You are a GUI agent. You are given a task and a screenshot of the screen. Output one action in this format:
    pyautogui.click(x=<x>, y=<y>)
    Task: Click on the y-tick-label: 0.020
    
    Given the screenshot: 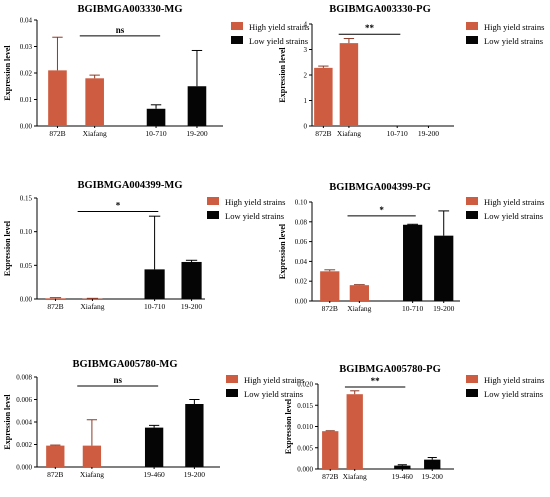 What is the action you would take?
    pyautogui.click(x=305, y=385)
    